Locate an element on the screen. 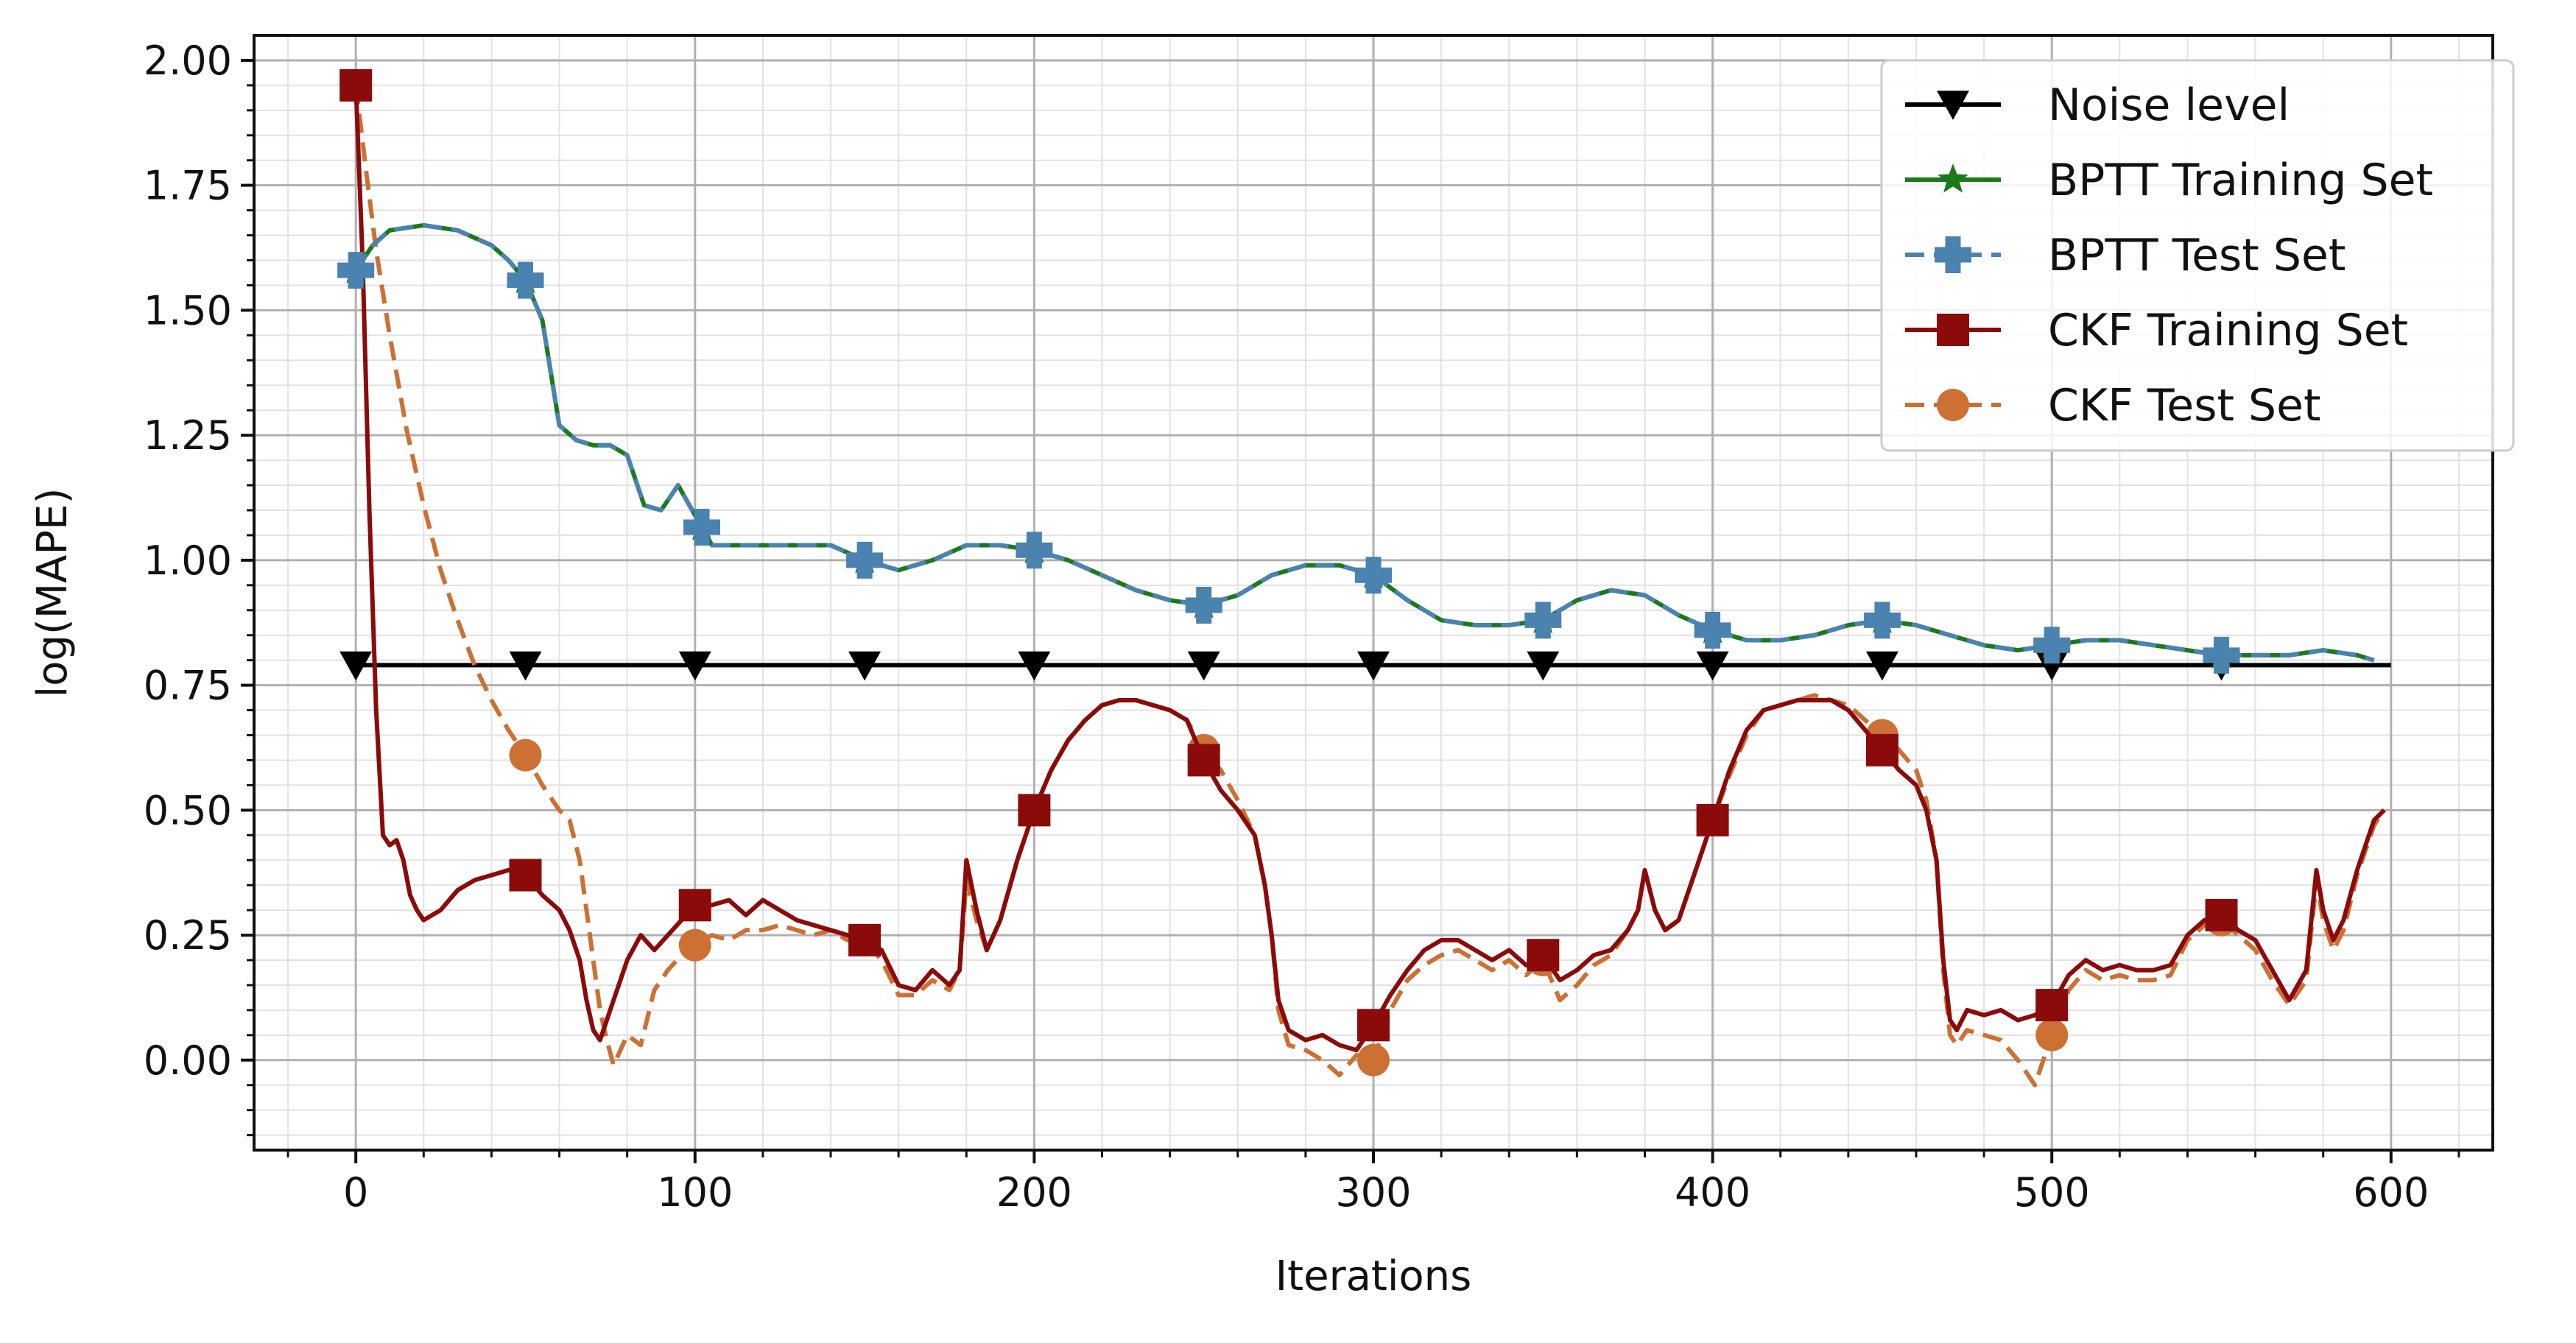 The width and height of the screenshot is (2576, 1343). legend-box is located at coordinates (2197, 255).